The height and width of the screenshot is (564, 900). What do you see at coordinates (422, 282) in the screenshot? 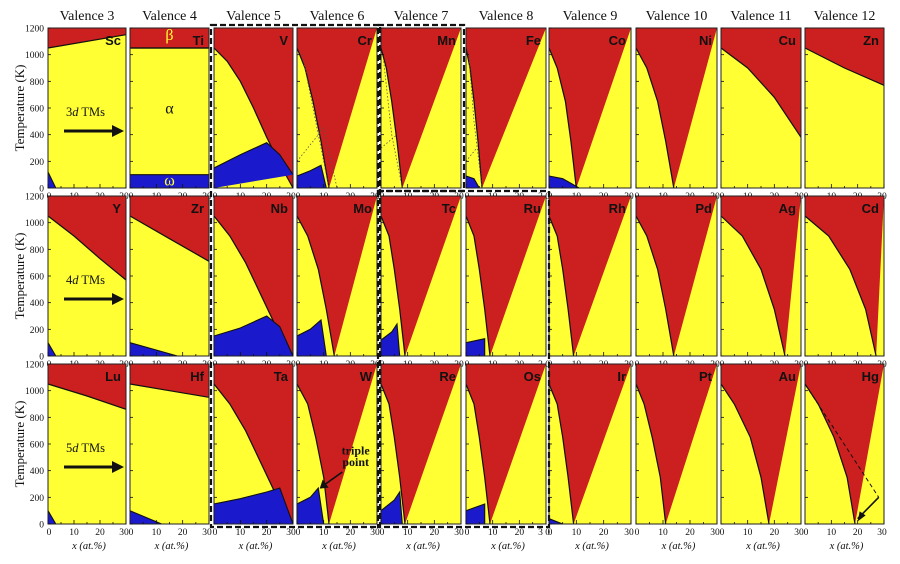
I see `panel-tc: Tc0102030` at bounding box center [422, 282].